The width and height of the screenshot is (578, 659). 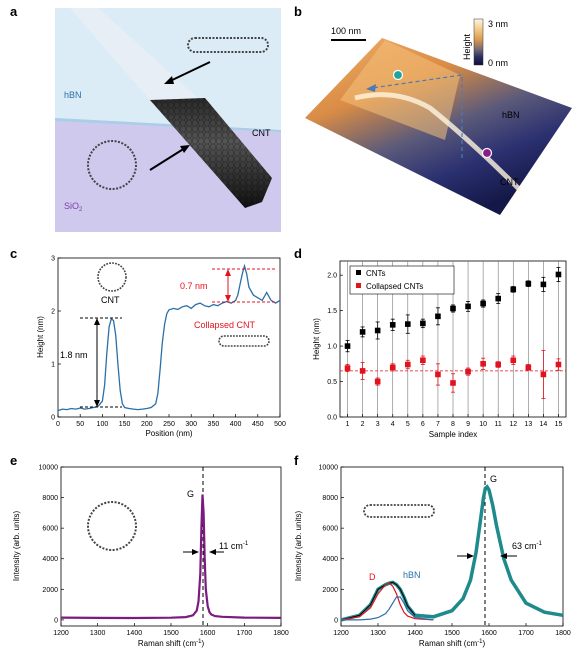 I want to click on panel-c-y-tick-label: 3, so click(x=53, y=259).